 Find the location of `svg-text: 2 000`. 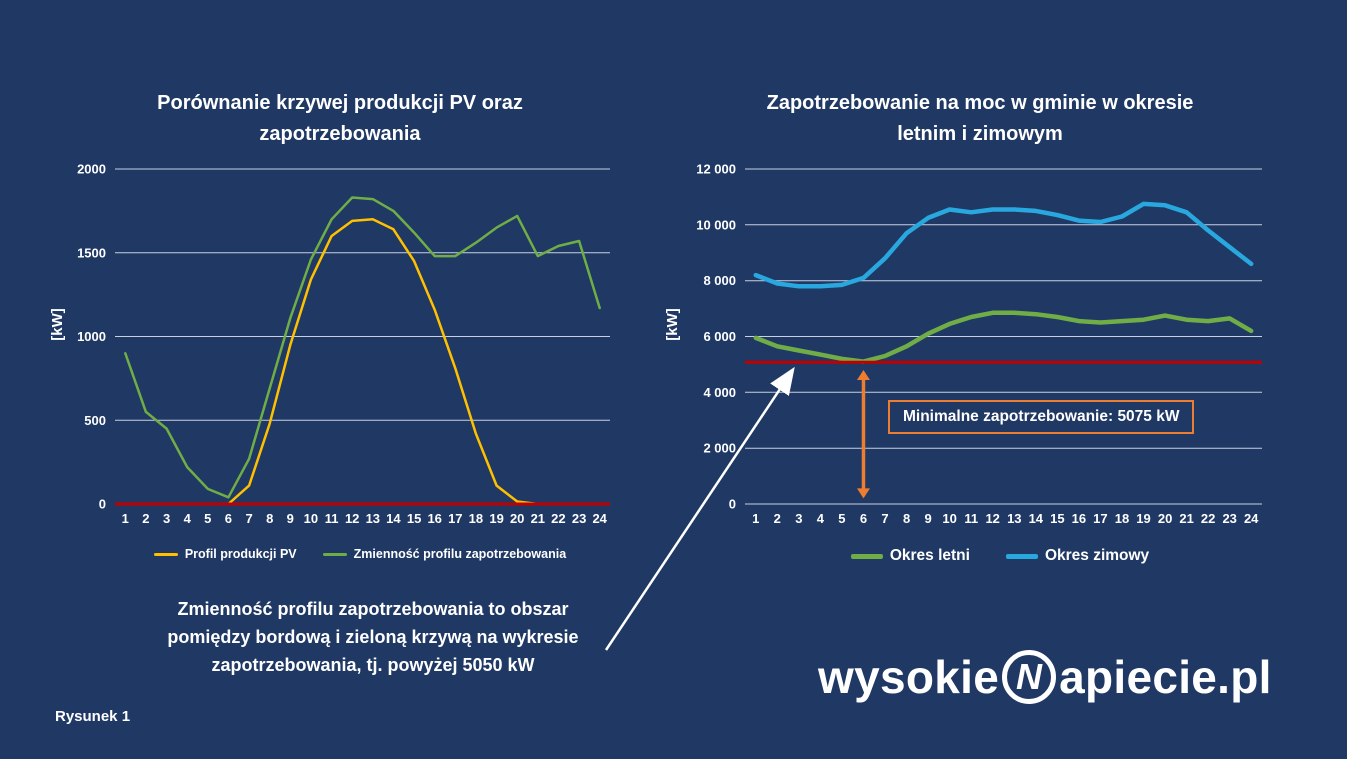

svg-text: 2 000 is located at coordinates (719, 448).